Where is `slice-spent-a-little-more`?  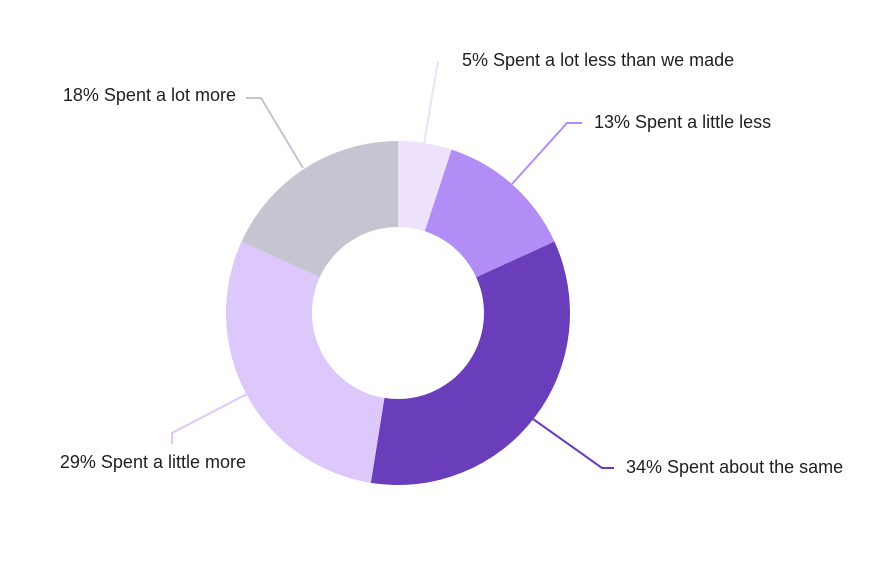
slice-spent-a-little-more is located at coordinates (305, 362).